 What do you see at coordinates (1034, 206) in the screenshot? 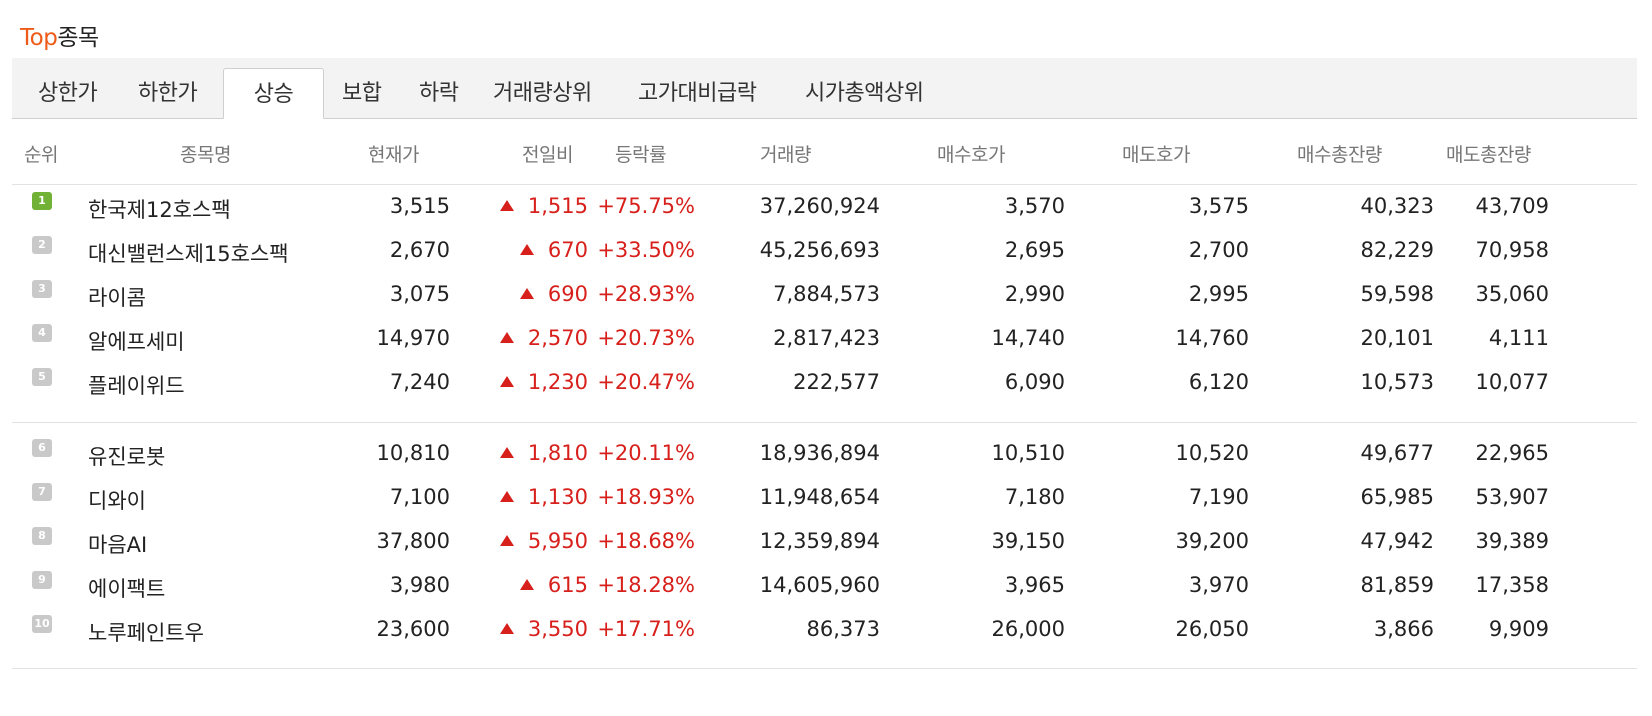
I see `bid-price-cell: 3,570` at bounding box center [1034, 206].